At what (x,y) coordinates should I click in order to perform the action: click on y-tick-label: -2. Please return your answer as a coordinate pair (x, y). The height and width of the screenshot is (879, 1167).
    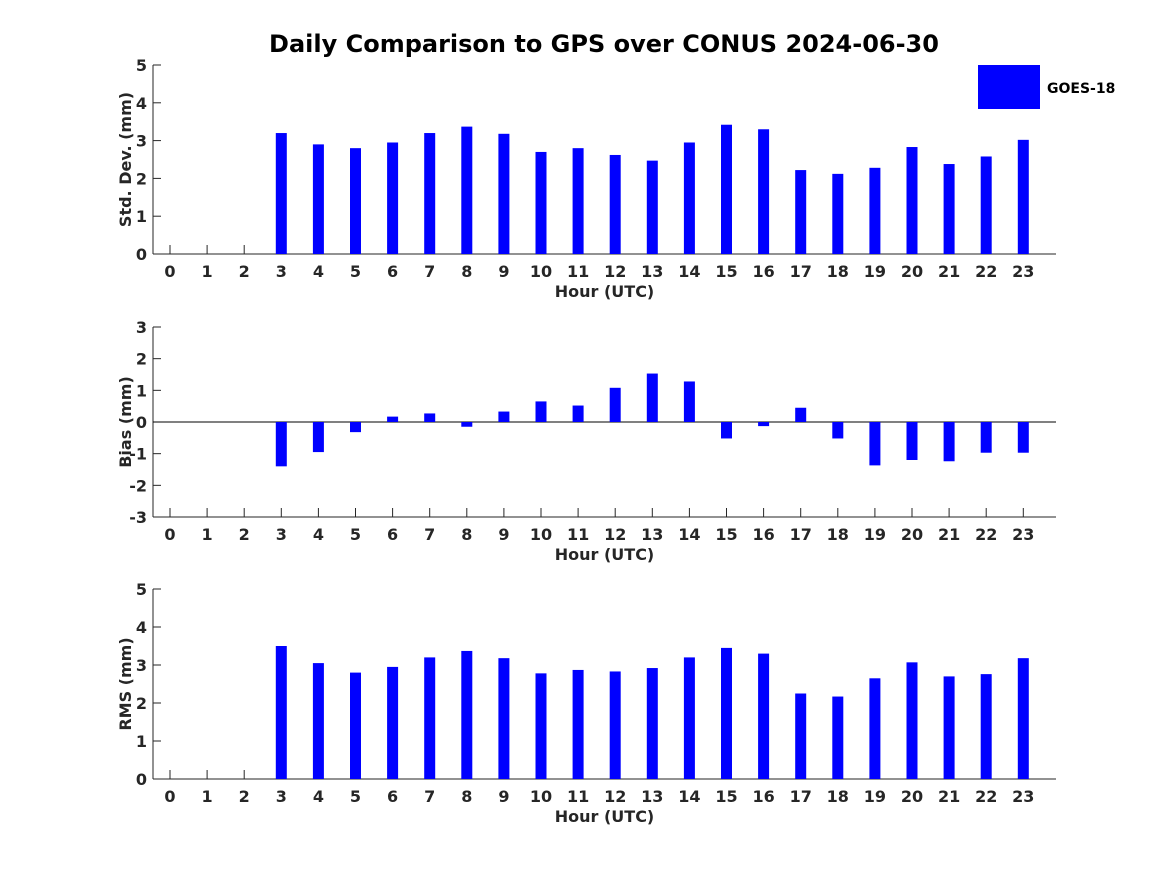
    Looking at the image, I should click on (138, 485).